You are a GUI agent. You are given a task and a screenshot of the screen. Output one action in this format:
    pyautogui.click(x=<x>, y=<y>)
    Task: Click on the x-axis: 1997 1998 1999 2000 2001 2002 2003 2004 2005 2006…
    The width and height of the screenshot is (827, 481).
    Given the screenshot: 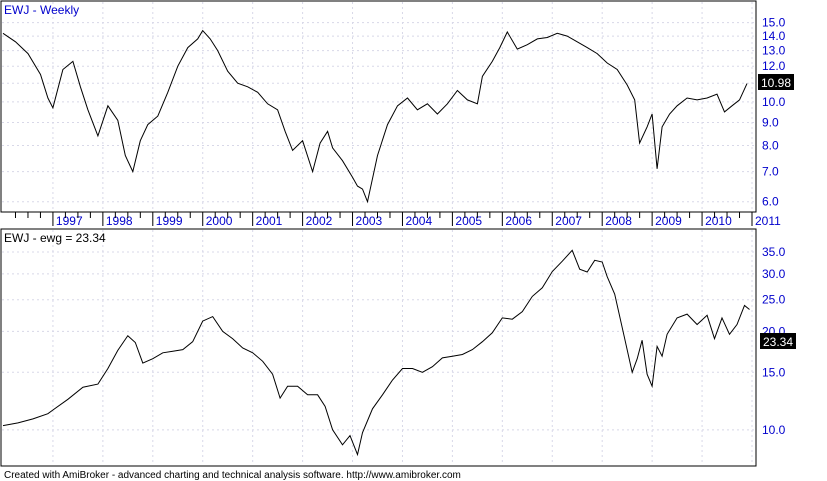 What is the action you would take?
    pyautogui.click(x=391, y=219)
    